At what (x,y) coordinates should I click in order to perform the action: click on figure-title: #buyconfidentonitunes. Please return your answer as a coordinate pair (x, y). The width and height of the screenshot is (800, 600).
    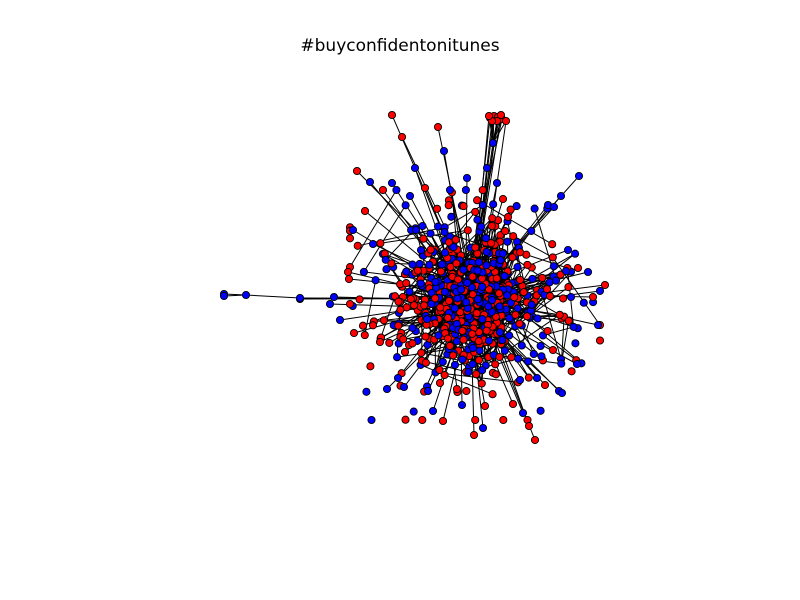
    Looking at the image, I should click on (400, 46).